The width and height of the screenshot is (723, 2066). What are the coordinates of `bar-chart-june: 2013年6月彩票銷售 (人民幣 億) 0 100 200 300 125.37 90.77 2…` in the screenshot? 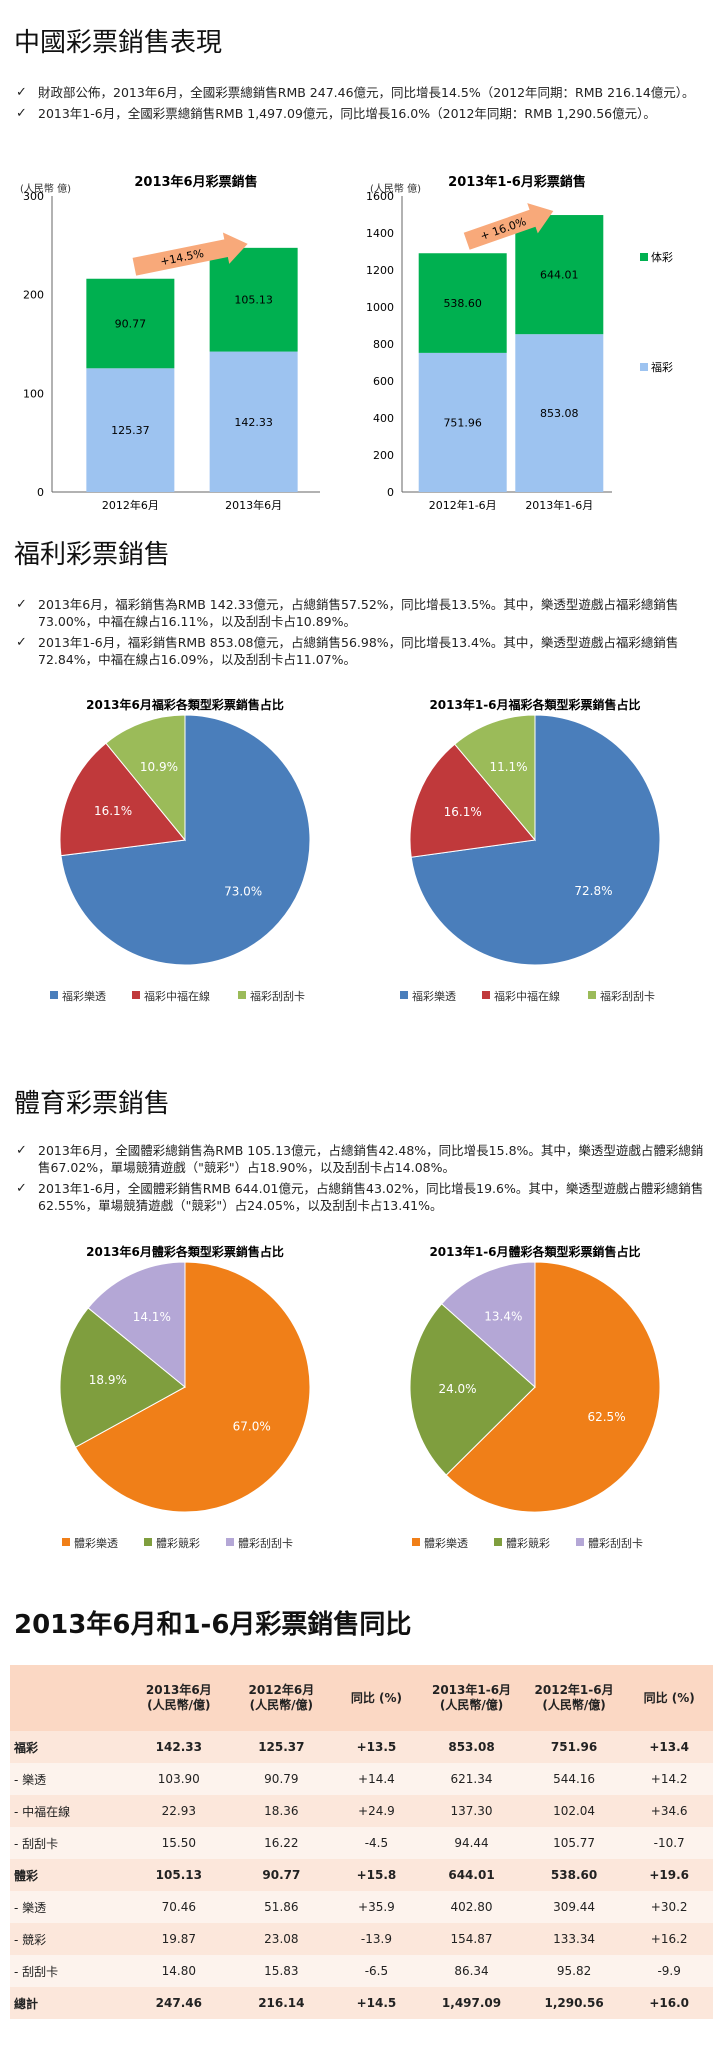 It's located at (170, 342).